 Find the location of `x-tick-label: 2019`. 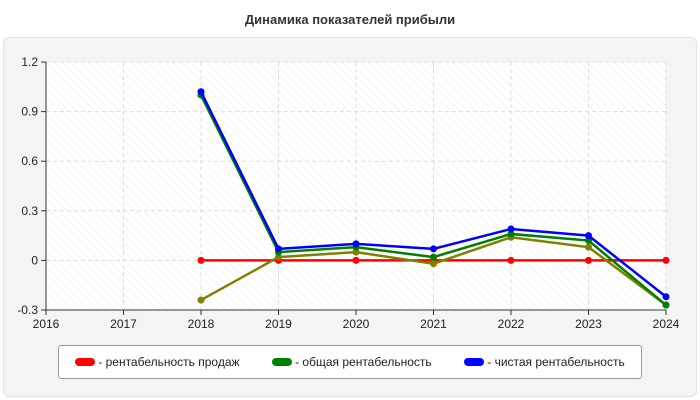

x-tick-label: 2019 is located at coordinates (278, 324).